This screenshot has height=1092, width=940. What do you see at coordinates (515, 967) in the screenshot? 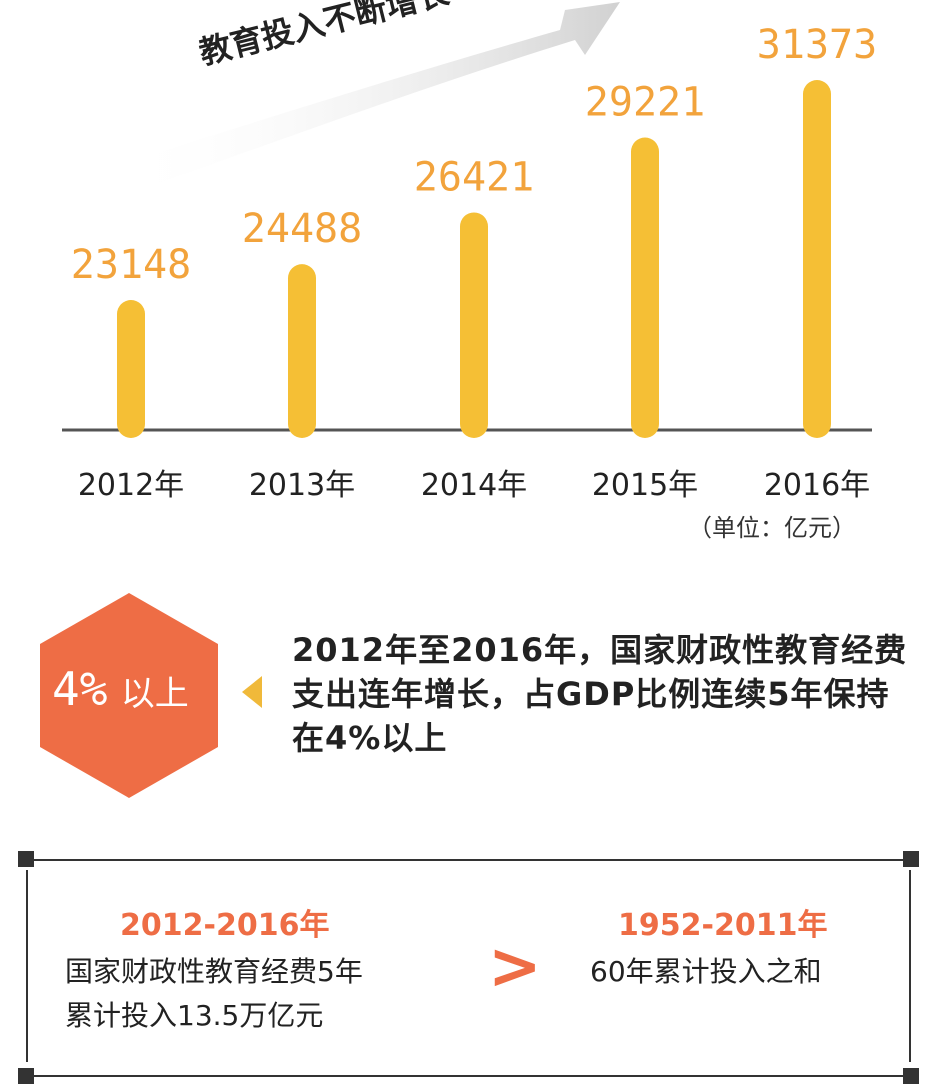
I see `greater-than-icon: >` at bounding box center [515, 967].